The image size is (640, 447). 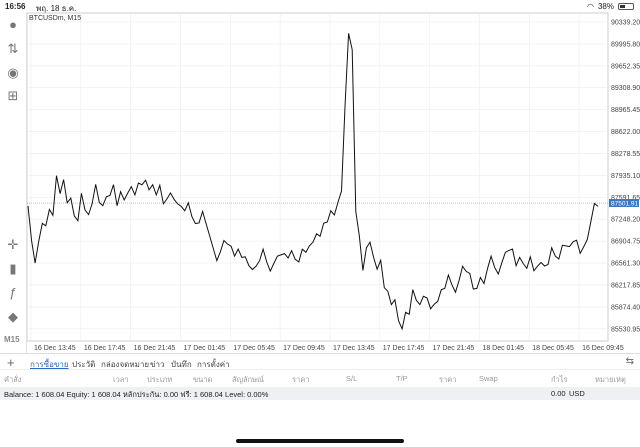 What do you see at coordinates (213, 364) in the screenshot?
I see `tab-settings: การตั้งค่า` at bounding box center [213, 364].